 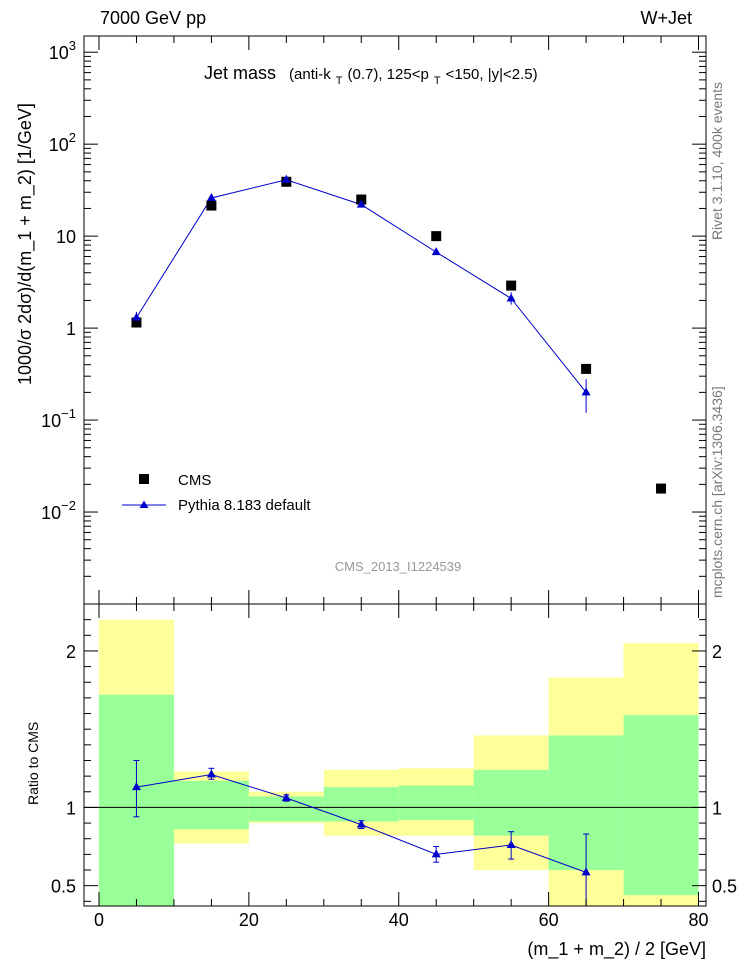 I want to click on plot-title-detail-b-sub: T, so click(x=437, y=81).